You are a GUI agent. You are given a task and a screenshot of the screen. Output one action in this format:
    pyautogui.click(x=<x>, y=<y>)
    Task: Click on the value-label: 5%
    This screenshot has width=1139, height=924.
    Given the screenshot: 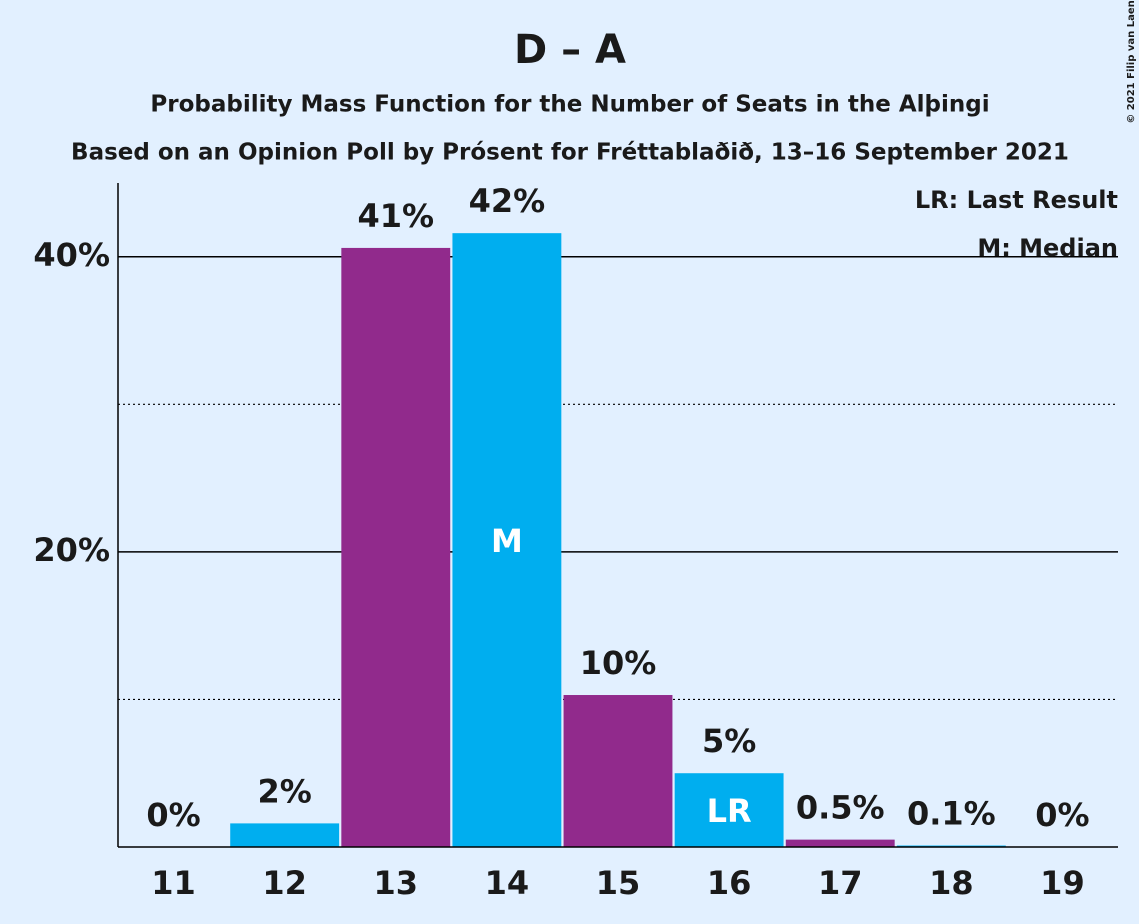 What is the action you would take?
    pyautogui.click(x=729, y=741)
    